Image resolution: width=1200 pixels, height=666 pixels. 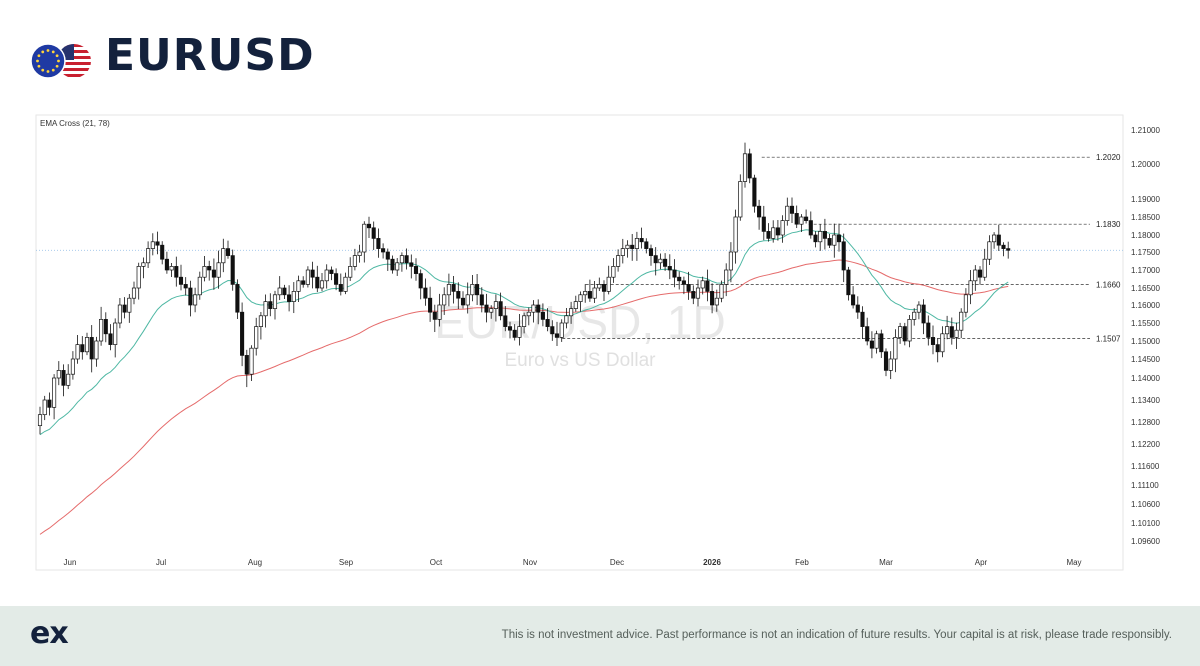 What do you see at coordinates (161, 562) in the screenshot?
I see `x-tick-label: Jul` at bounding box center [161, 562].